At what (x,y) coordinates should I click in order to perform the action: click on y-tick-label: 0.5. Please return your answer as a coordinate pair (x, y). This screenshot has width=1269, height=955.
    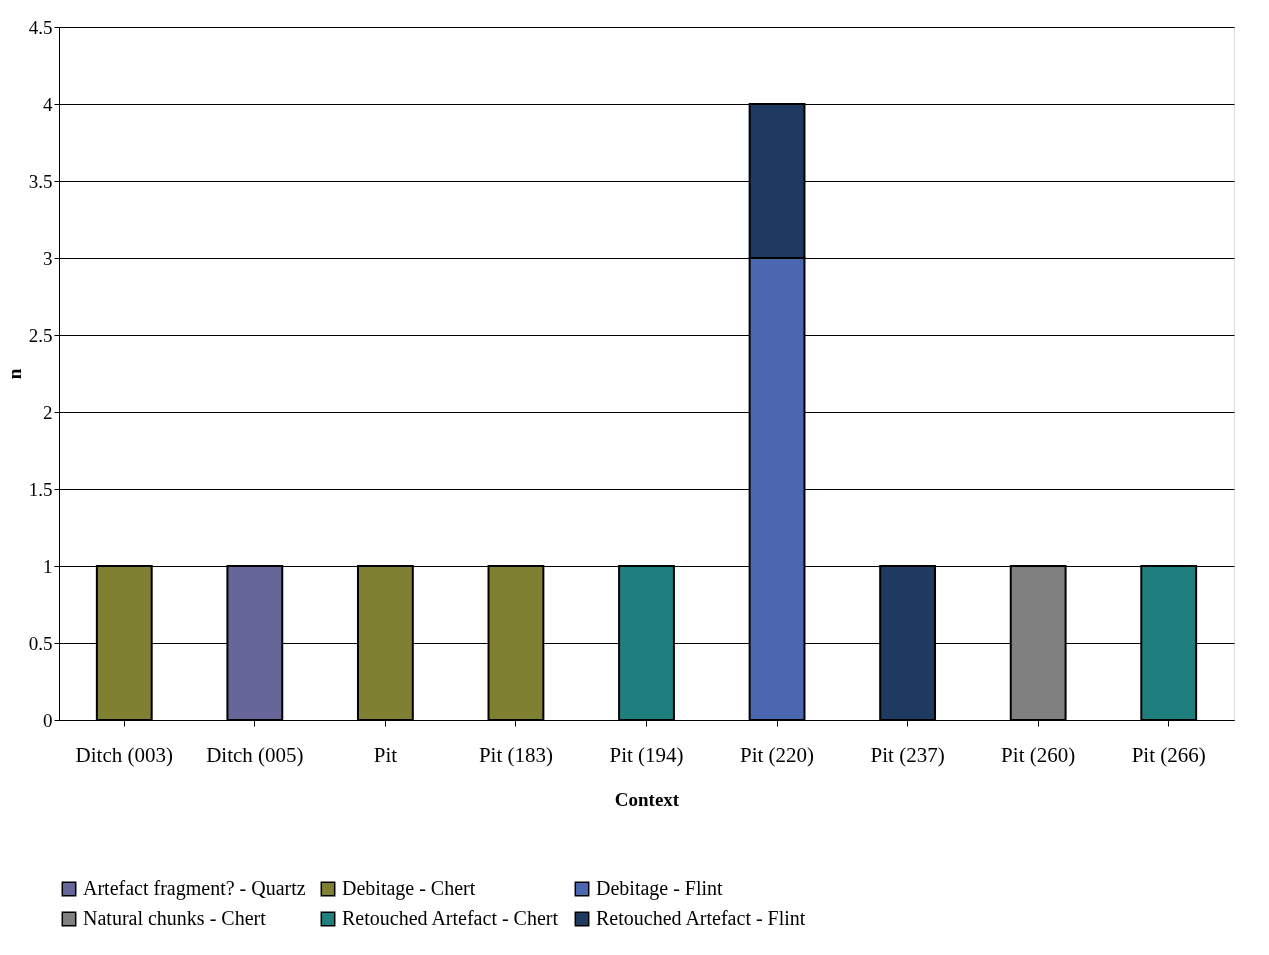
    Looking at the image, I should click on (40, 643).